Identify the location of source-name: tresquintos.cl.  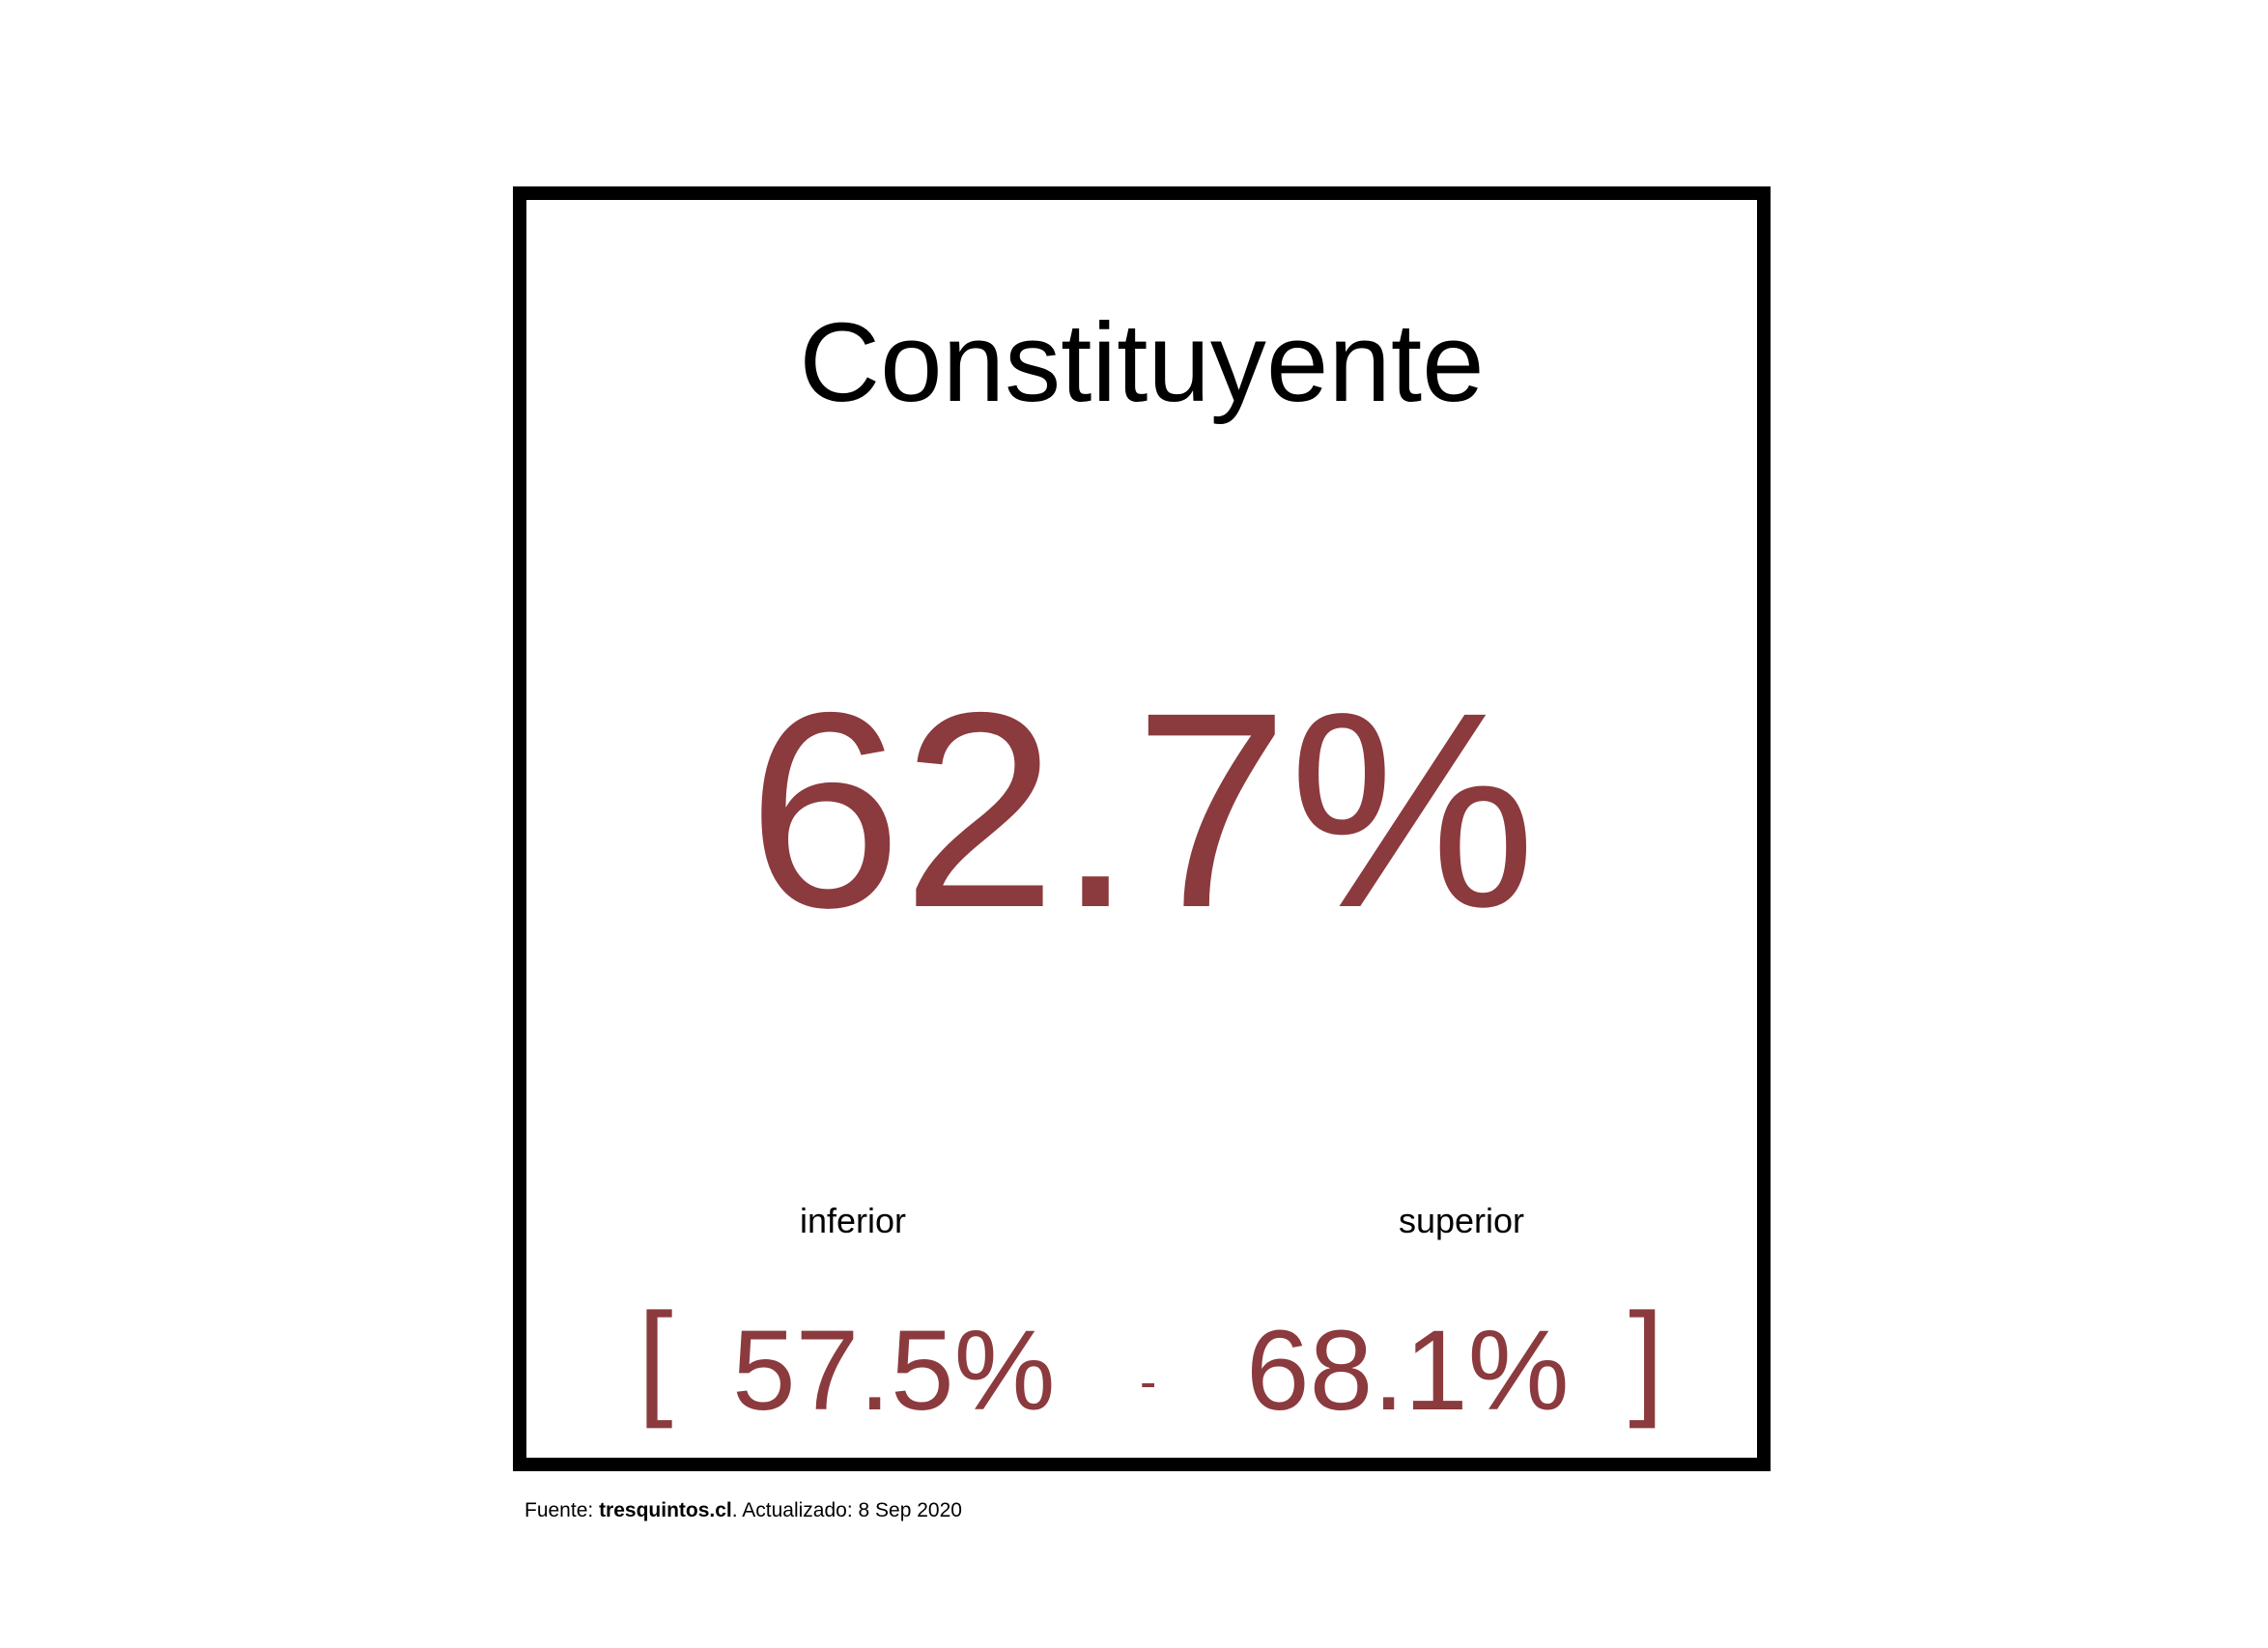
(665, 1510).